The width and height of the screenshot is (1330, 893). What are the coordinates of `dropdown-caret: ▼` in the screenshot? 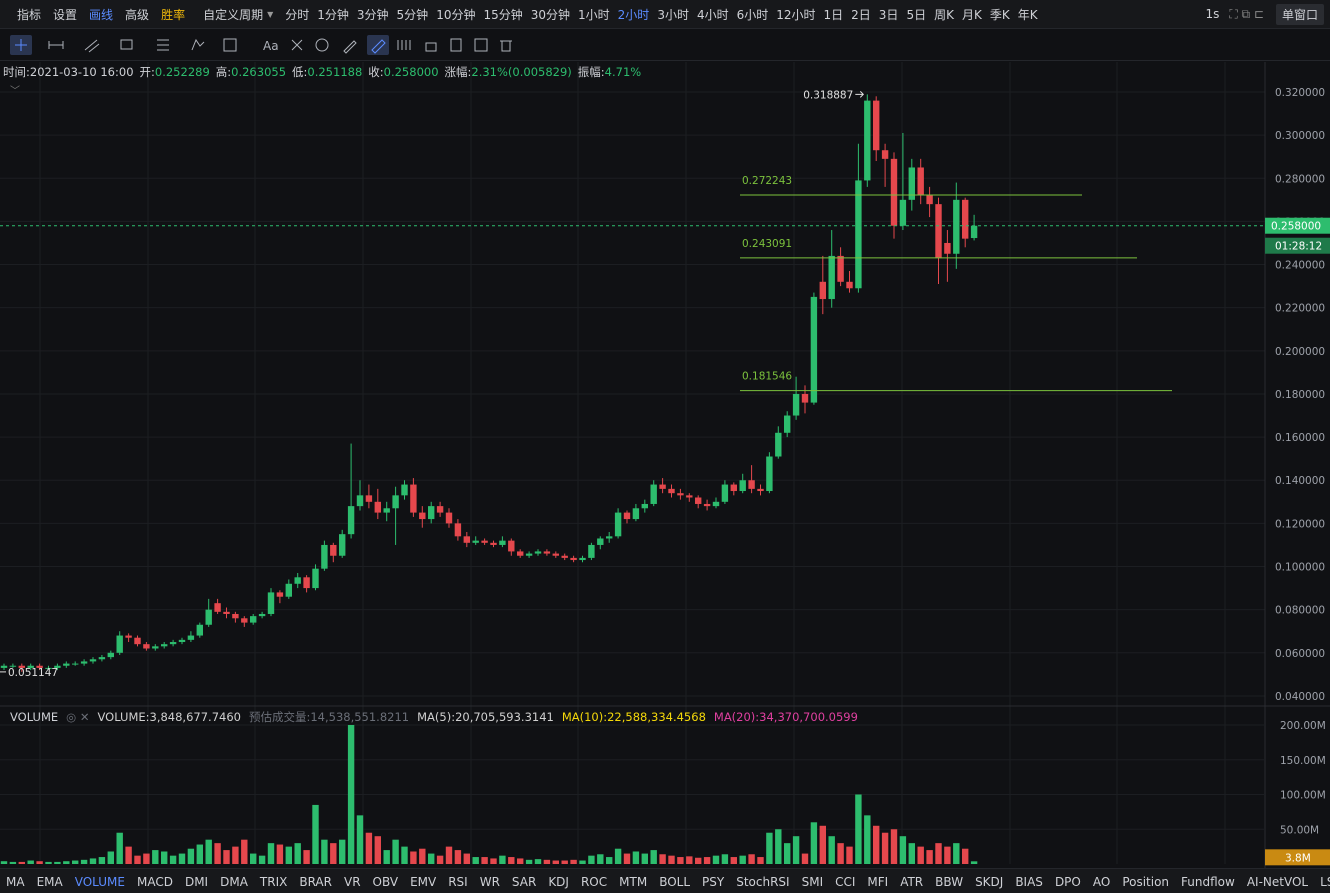 It's located at (270, 14).